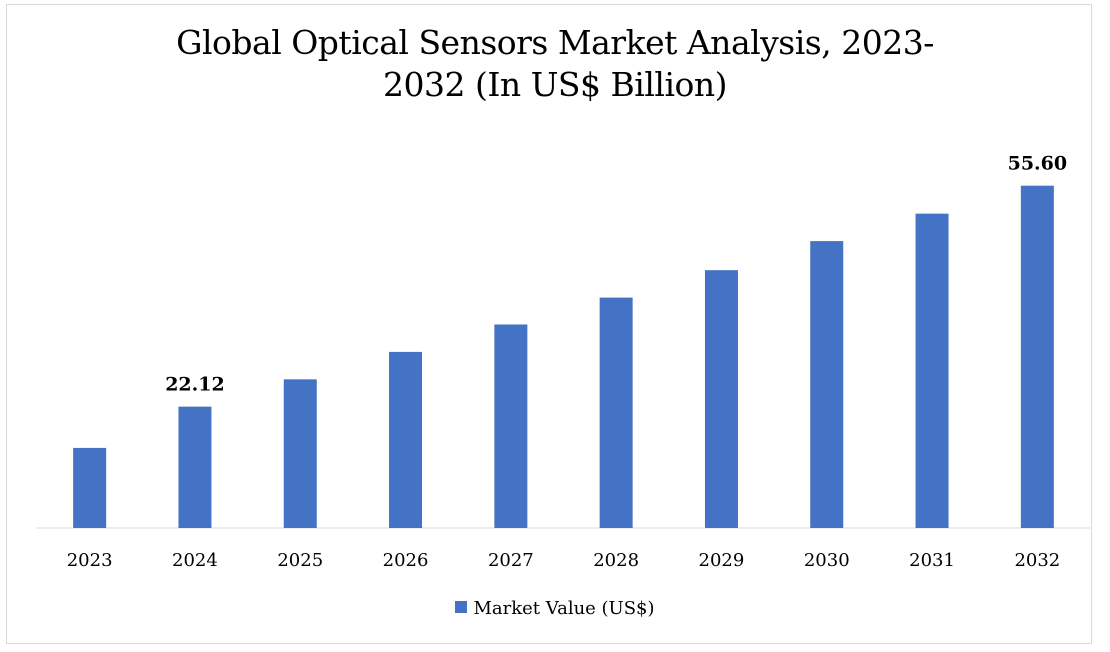 This screenshot has width=1110, height=652. Describe the element at coordinates (406, 560) in the screenshot. I see `x-tick-label-2026: 2026` at that location.